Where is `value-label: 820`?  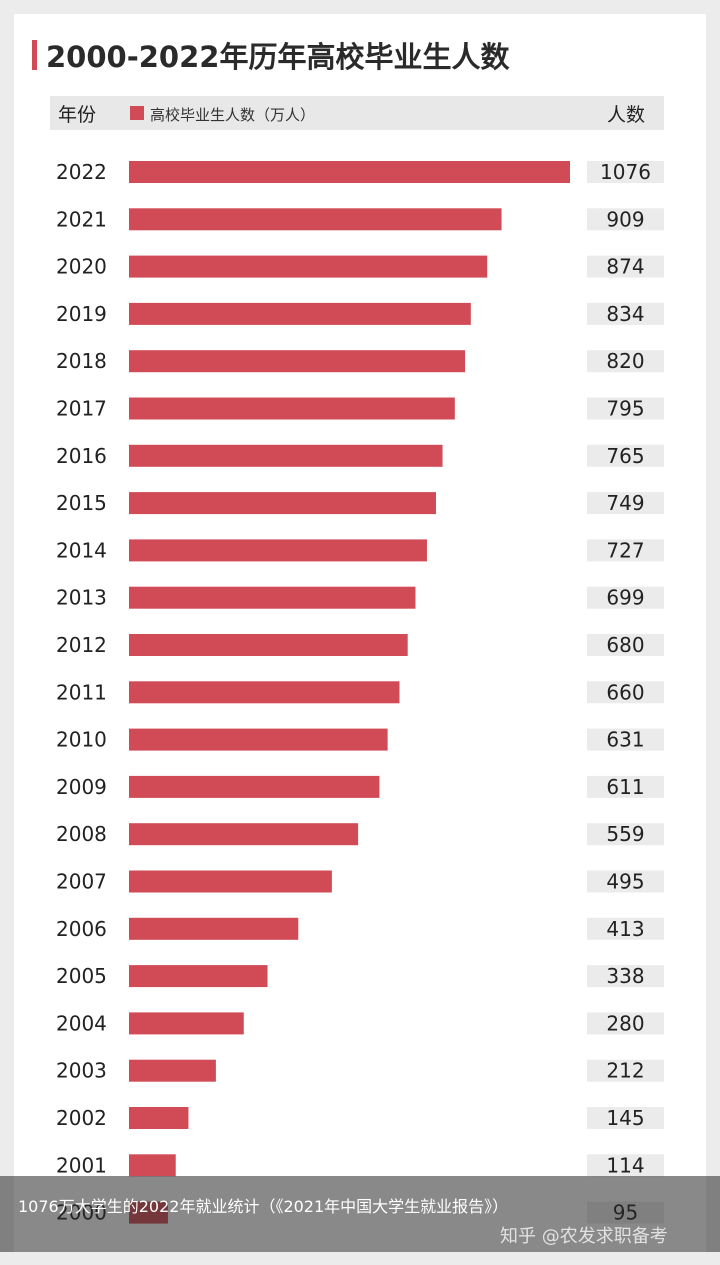 value-label: 820 is located at coordinates (625, 361).